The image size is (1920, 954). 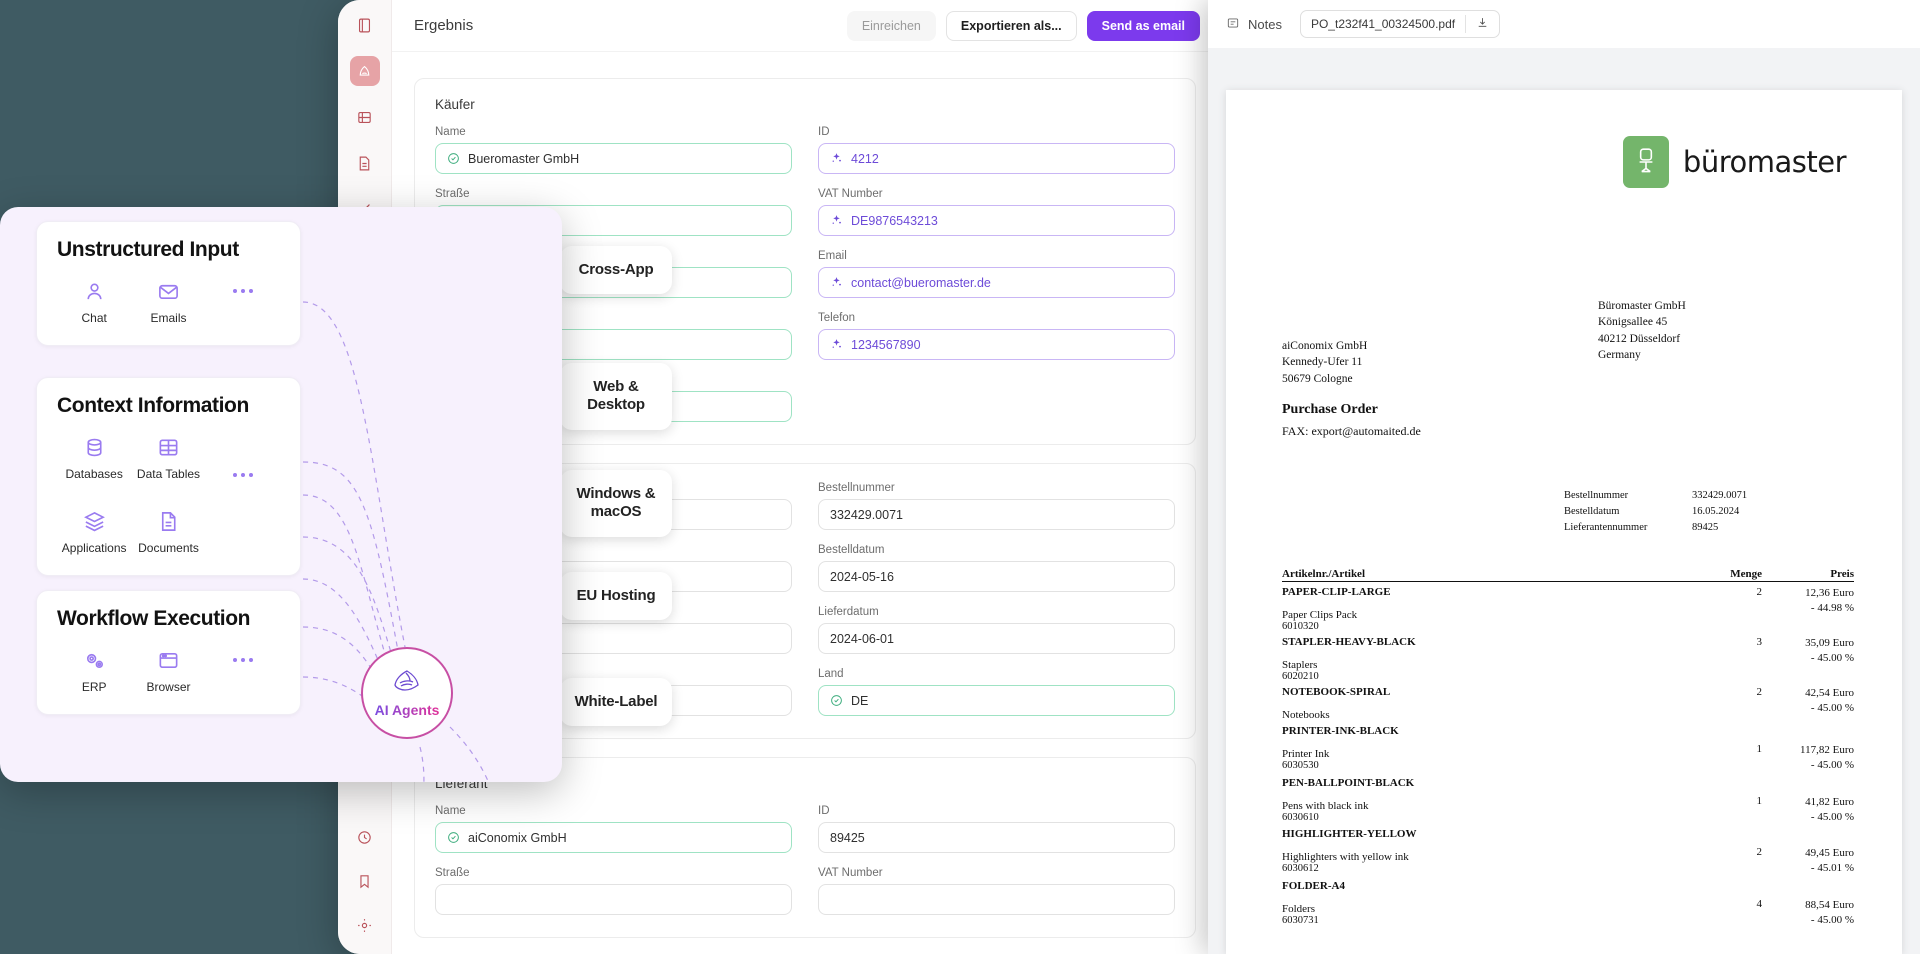 I want to click on sidebar-bottom-group, so click(x=365, y=888).